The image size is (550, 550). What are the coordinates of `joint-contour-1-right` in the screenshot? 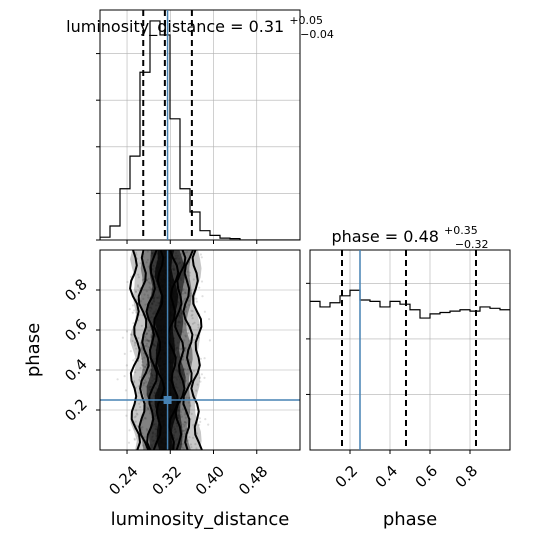 It's located at (188, 350).